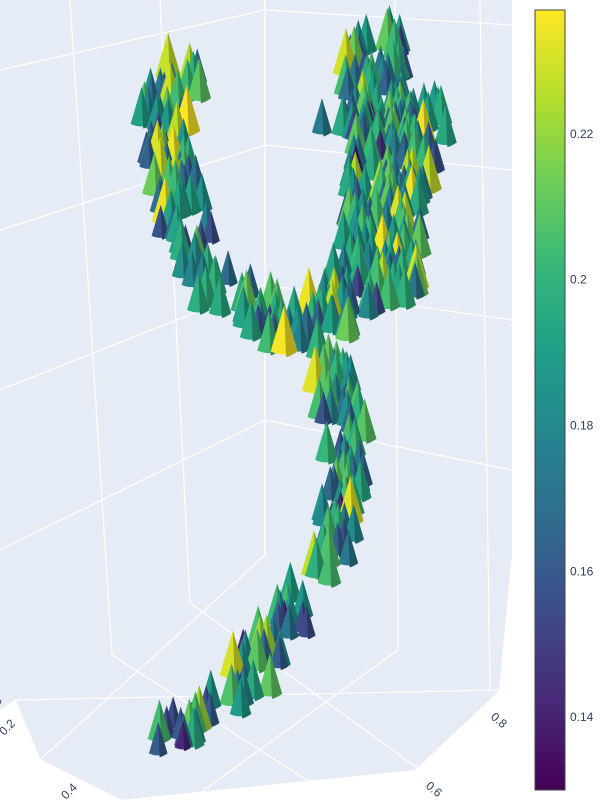  I want to click on axis-tick-0.2: 0.2, so click(9, 727).